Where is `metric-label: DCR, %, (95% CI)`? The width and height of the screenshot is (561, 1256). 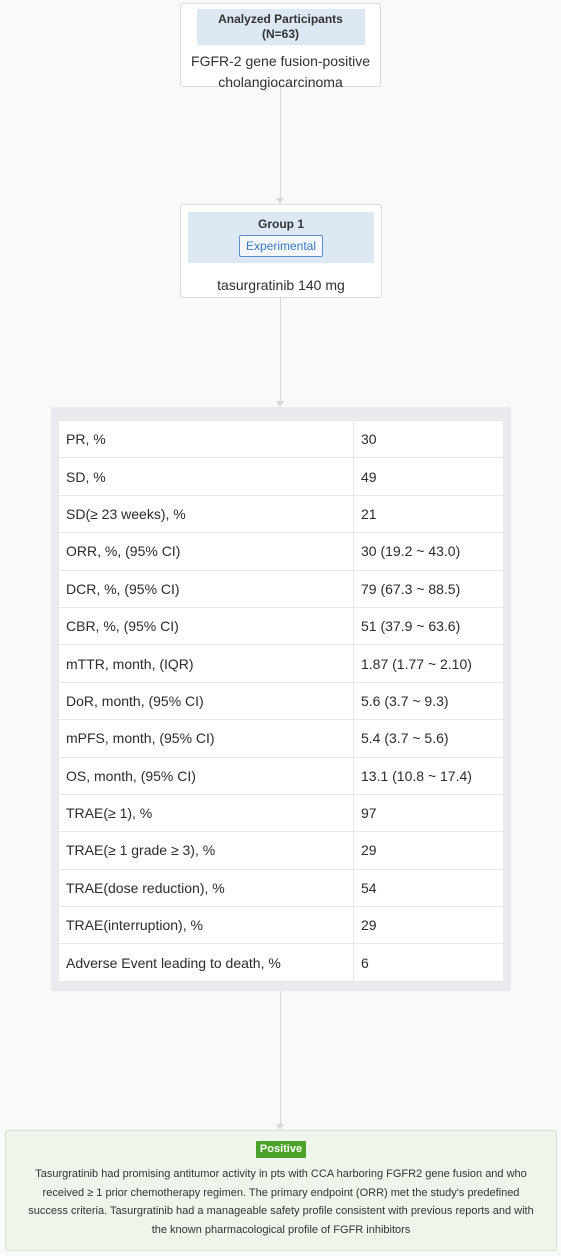
metric-label: DCR, %, (95% CI) is located at coordinates (206, 589).